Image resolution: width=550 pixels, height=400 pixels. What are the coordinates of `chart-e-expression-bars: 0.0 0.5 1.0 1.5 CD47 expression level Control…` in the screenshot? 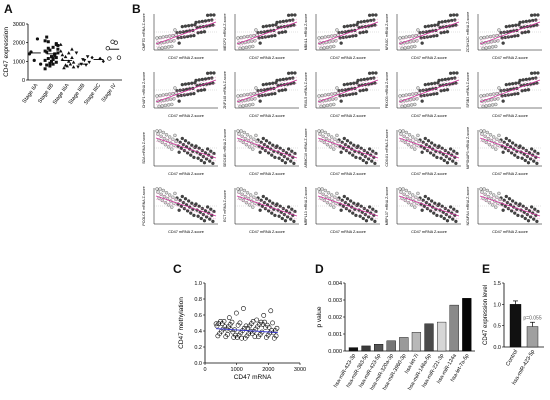 It's located at (513, 333).